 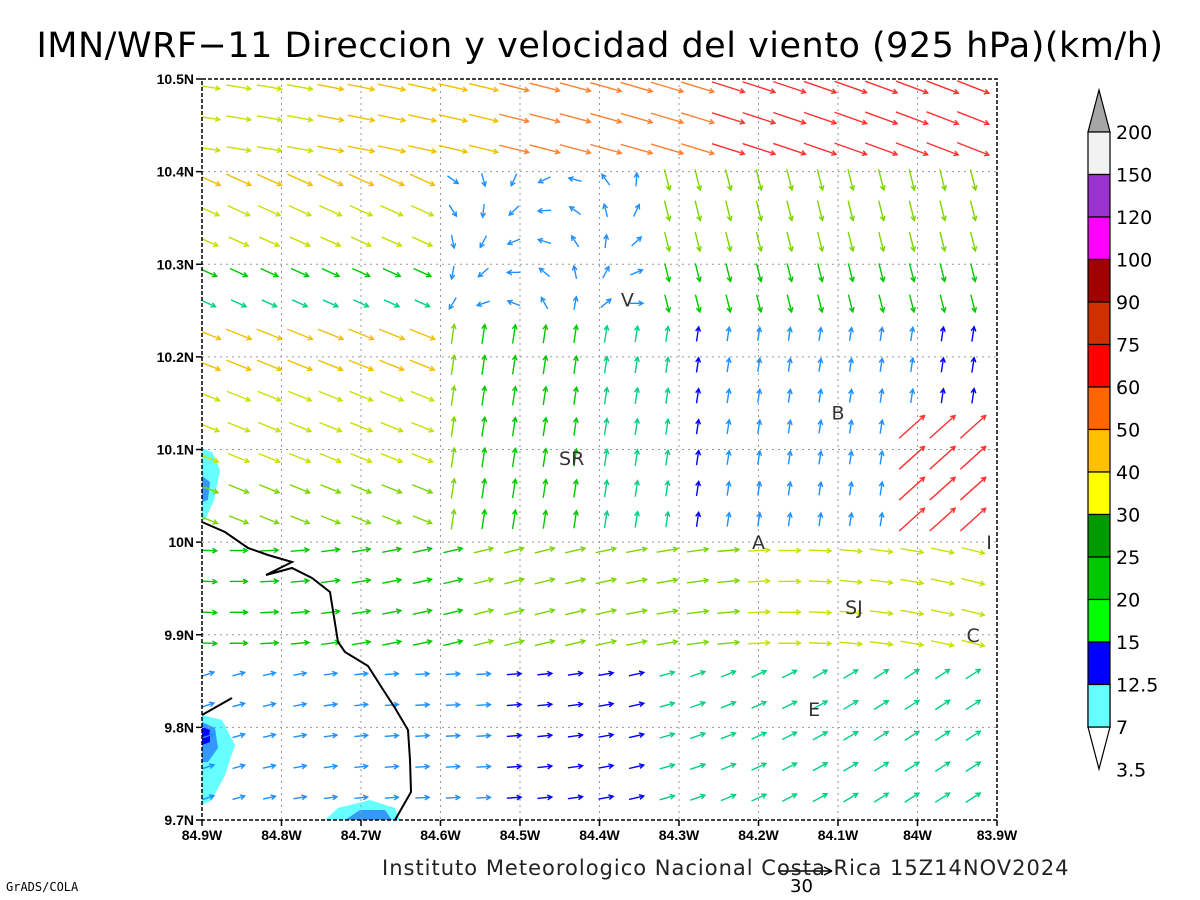 I want to click on lat-tick-label: 10.1N, so click(x=175, y=450).